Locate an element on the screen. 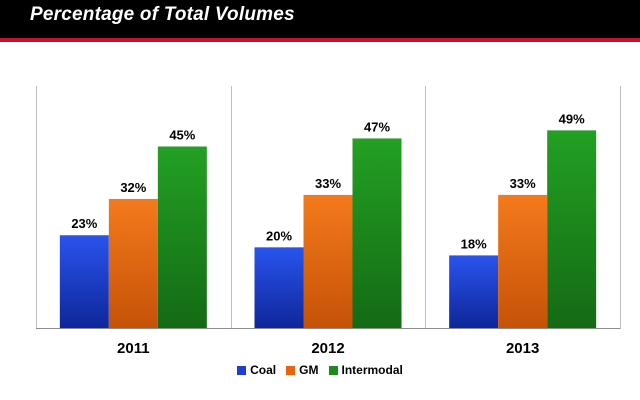 The width and height of the screenshot is (640, 400). header-bar: Percentage of Total Volumes is located at coordinates (320, 19).